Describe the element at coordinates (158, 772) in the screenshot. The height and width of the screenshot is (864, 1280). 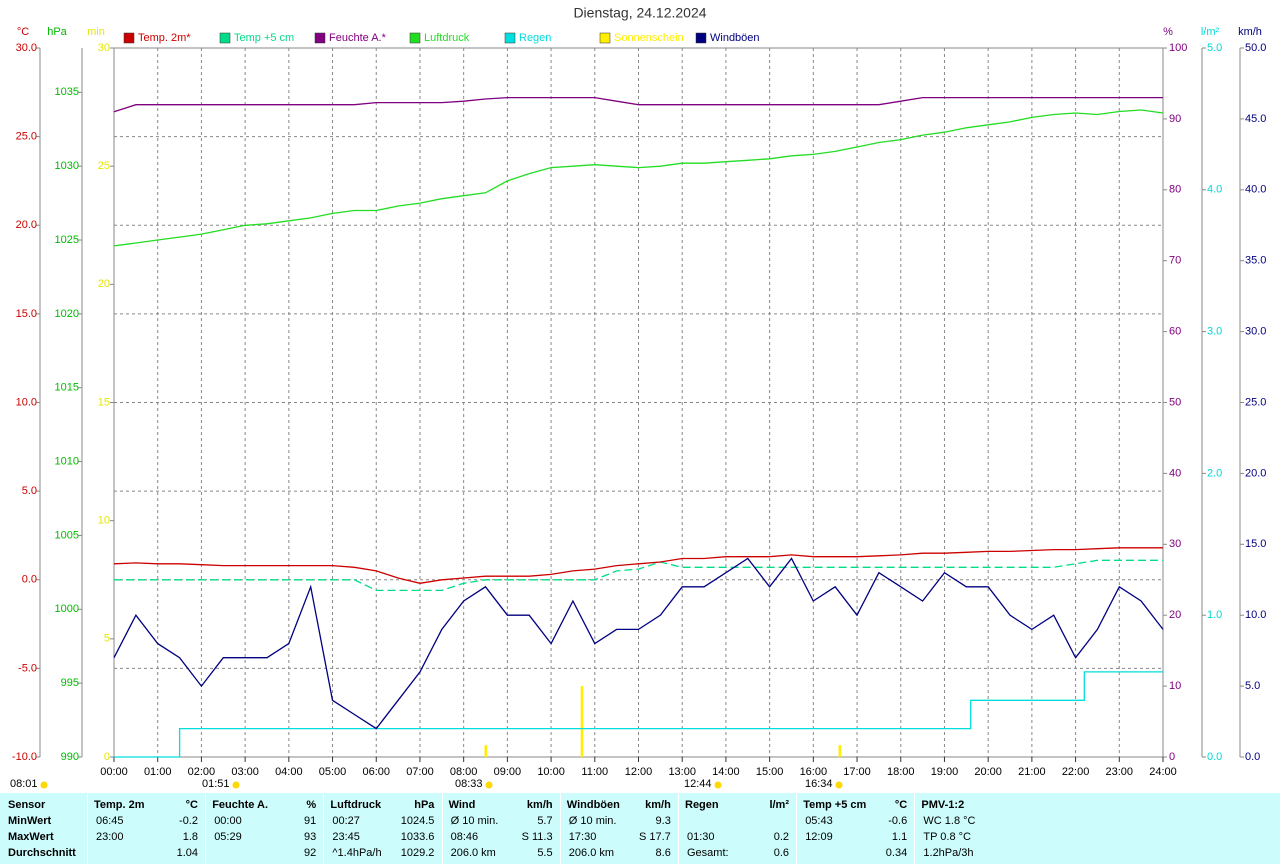
I see `x-tick-label: 01:00` at that location.